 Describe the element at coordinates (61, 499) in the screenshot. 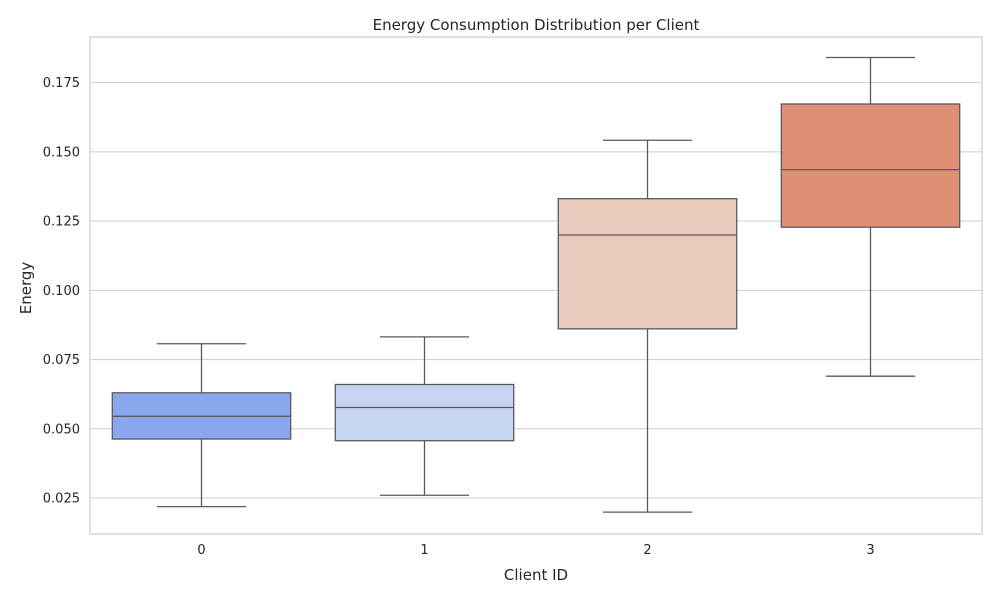

I see `y-tick-label: 0.025` at that location.